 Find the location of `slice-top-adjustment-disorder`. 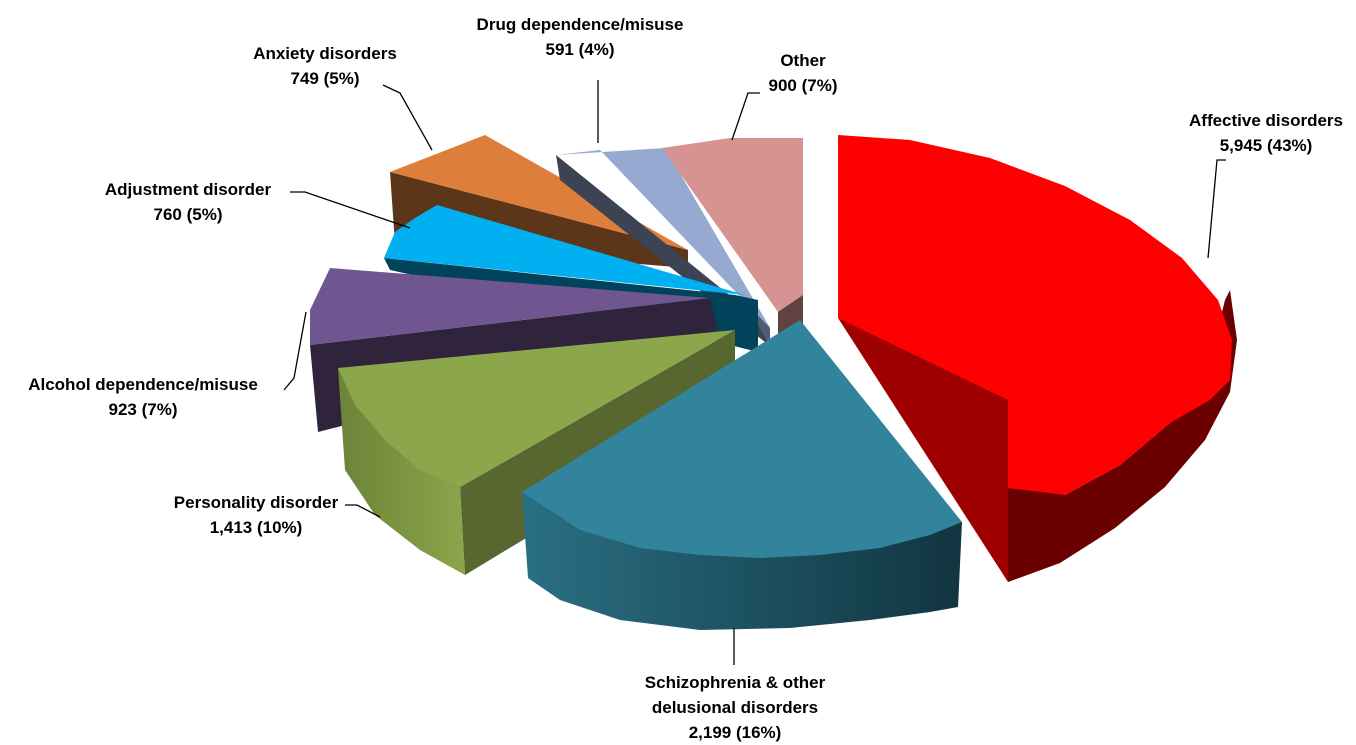

slice-top-adjustment-disorder is located at coordinates (564, 250).